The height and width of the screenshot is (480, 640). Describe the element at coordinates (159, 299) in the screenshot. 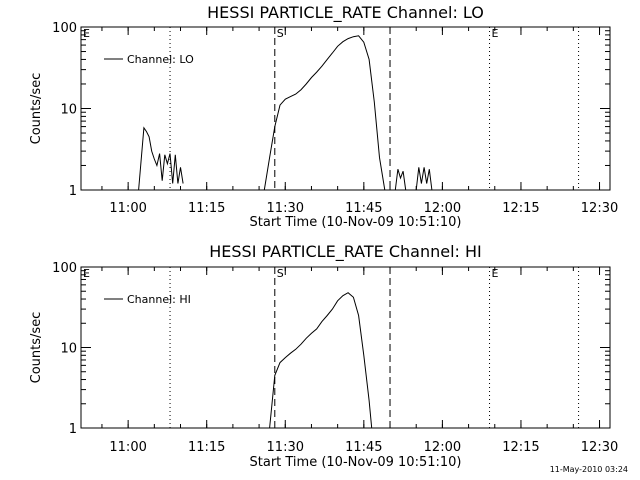

I see `legend-label: Channel: HI` at that location.